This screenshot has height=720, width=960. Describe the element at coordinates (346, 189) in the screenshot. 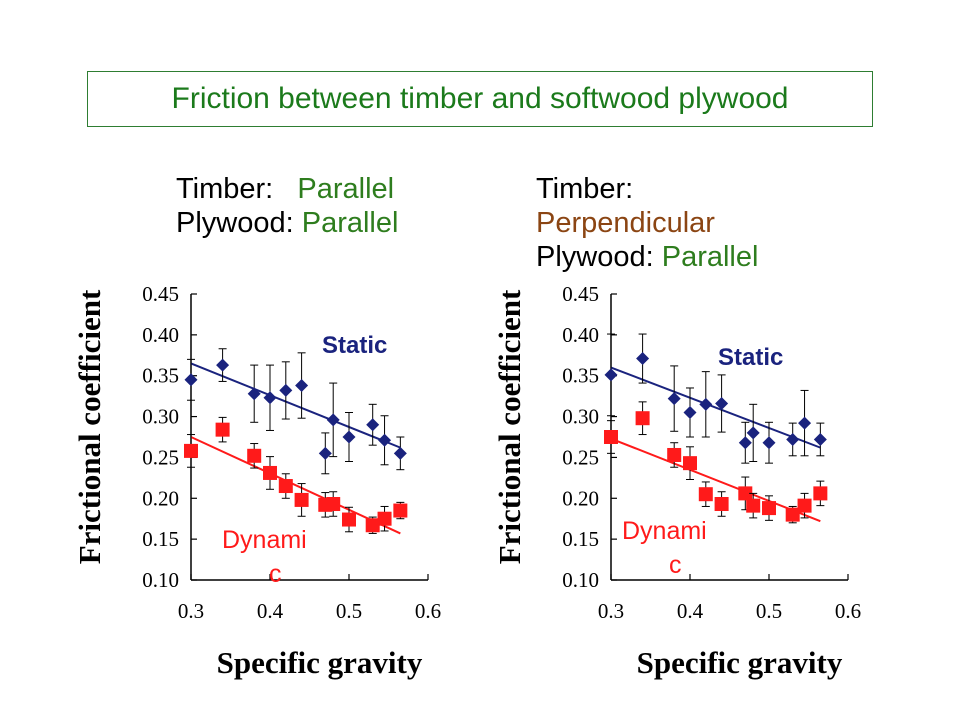

I see `condition-left-timber-value: Parallel` at that location.